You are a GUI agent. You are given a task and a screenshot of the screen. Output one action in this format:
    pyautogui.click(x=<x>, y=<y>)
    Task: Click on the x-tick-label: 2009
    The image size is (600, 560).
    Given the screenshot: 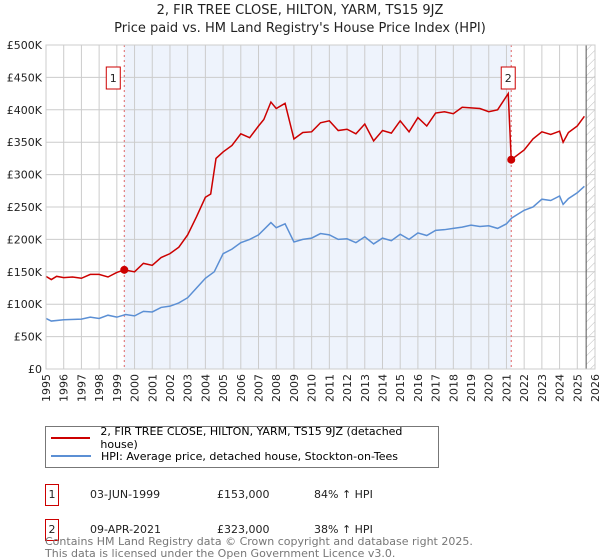 What is the action you would take?
    pyautogui.click(x=294, y=388)
    